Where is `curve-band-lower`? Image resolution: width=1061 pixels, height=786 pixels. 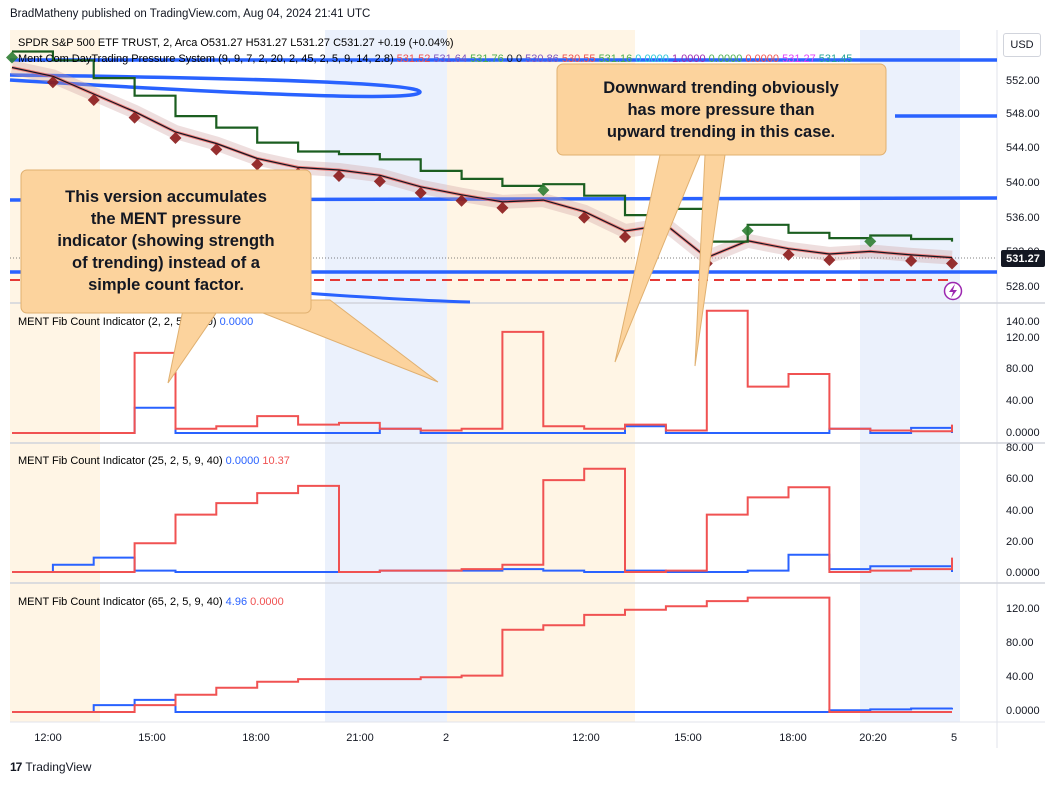
curve-band-lower is located at coordinates (380, 297).